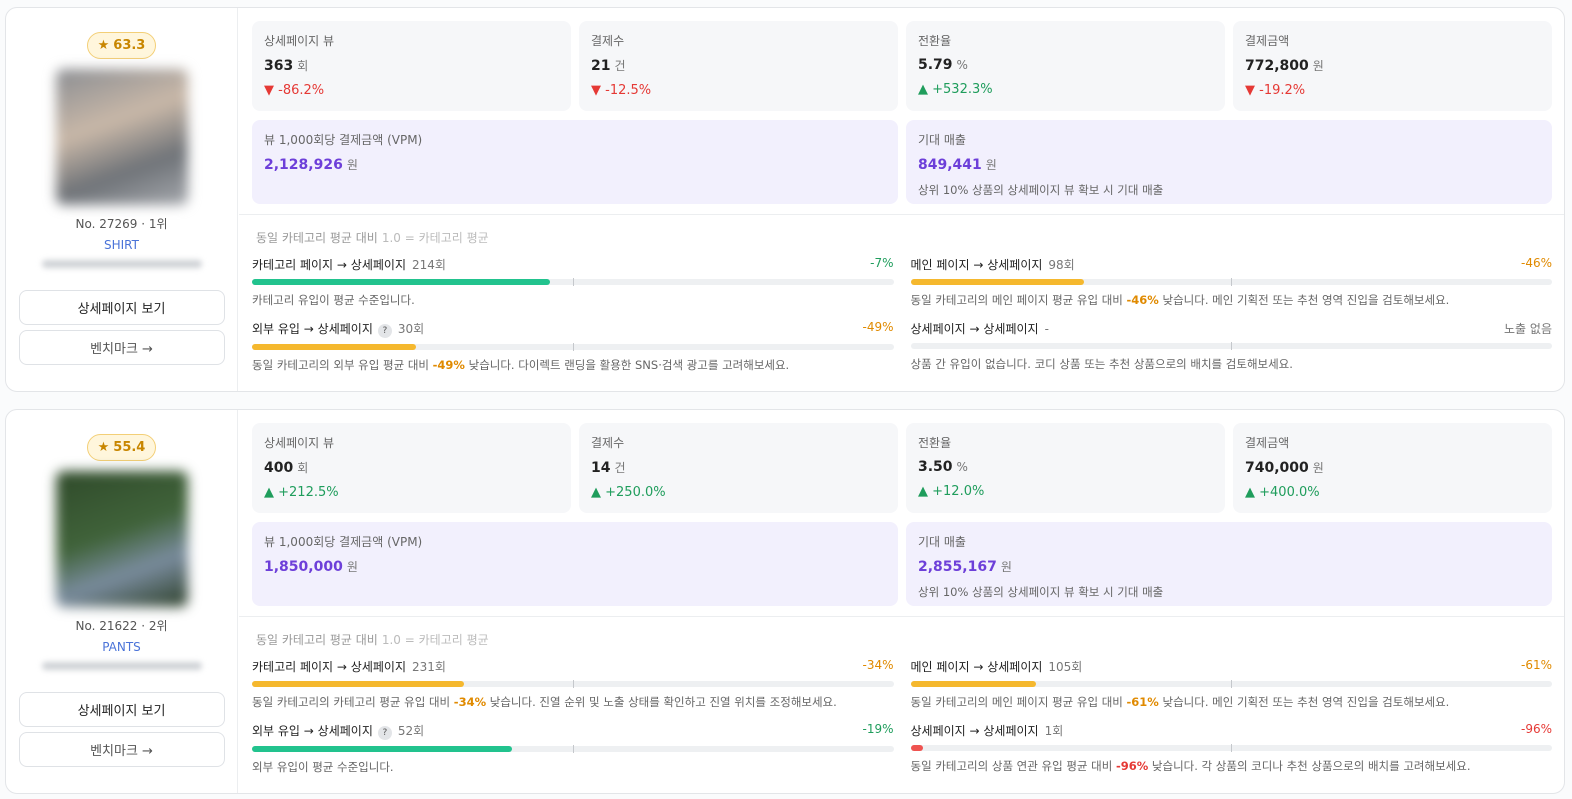 This screenshot has height=799, width=1572. Describe the element at coordinates (1528, 329) in the screenshot. I see `flow-diff: 노출 없음` at that location.